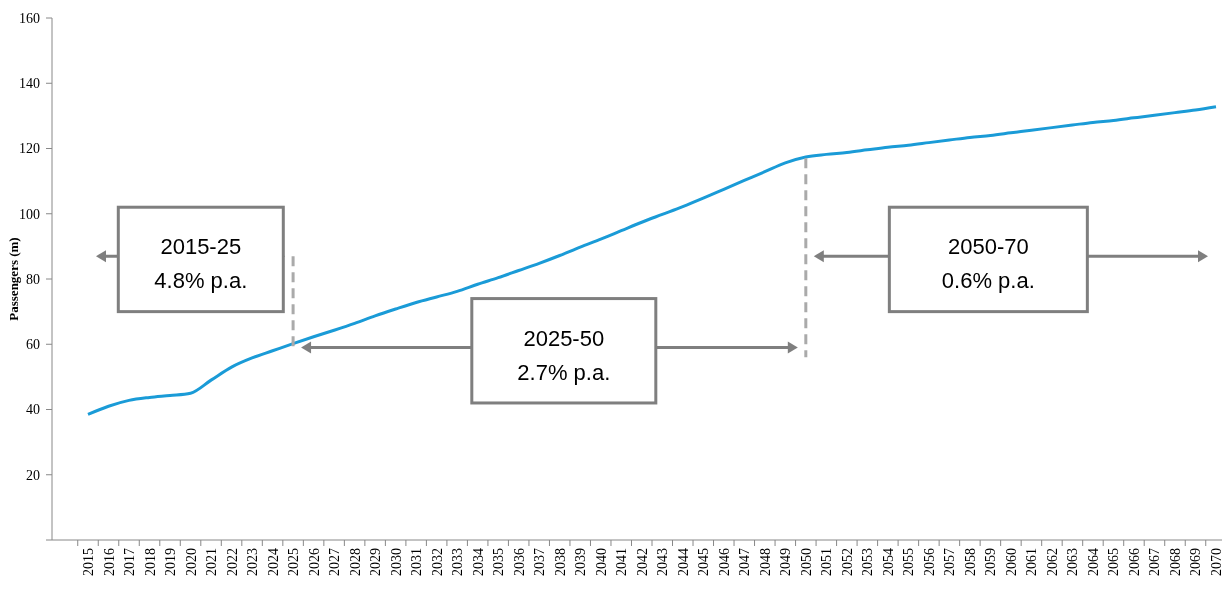  Describe the element at coordinates (396, 562) in the screenshot. I see `x-tick-label: 2030` at that location.